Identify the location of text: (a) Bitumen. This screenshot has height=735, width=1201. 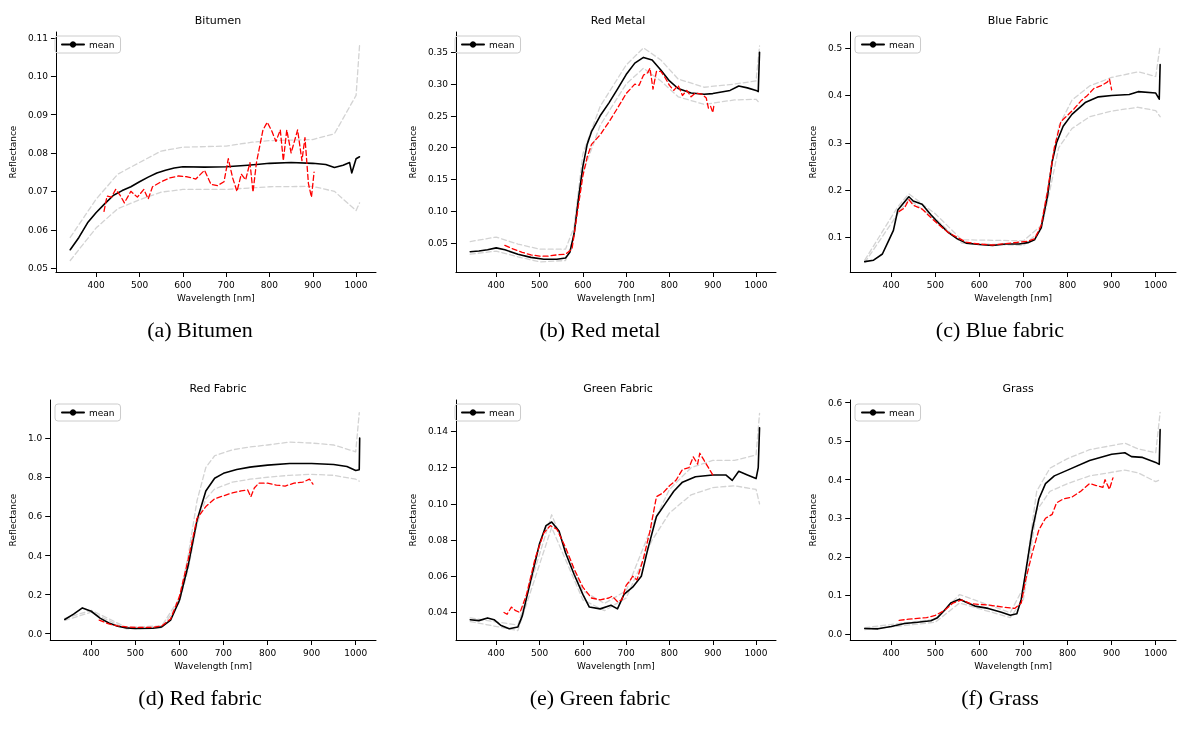
(200, 329).